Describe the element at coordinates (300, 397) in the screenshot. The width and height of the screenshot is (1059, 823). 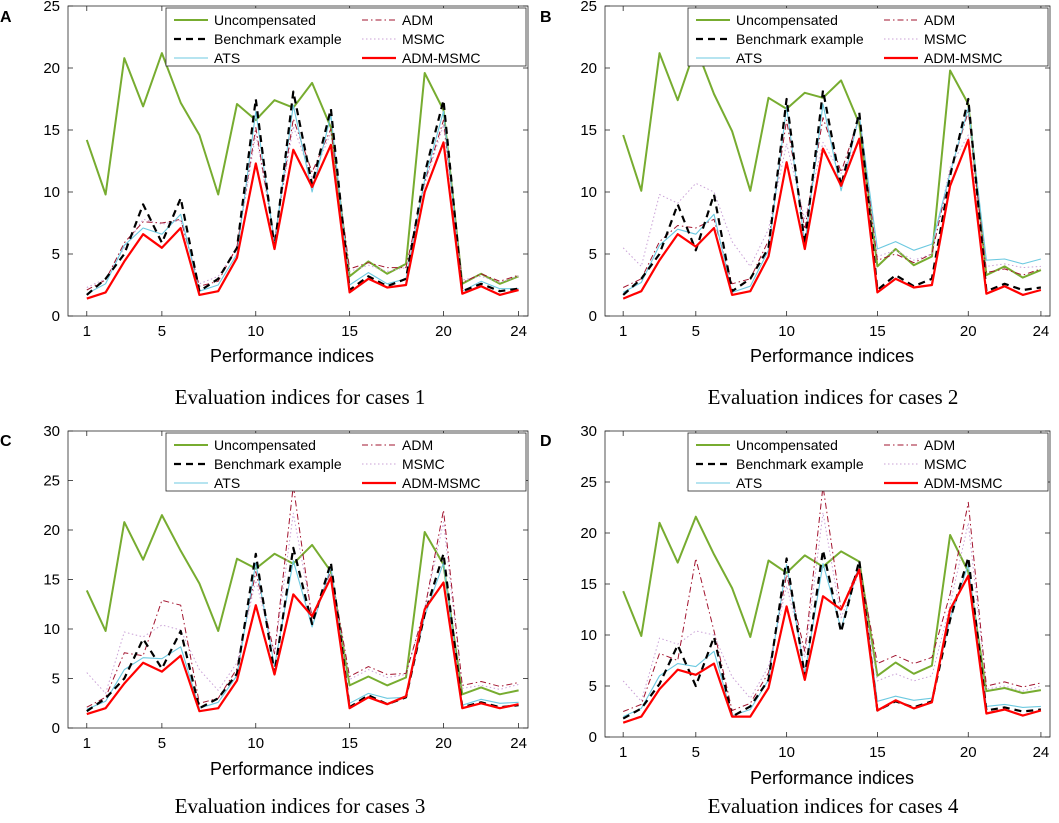
I see `panel-title: Evaluation indices for cases 1` at that location.